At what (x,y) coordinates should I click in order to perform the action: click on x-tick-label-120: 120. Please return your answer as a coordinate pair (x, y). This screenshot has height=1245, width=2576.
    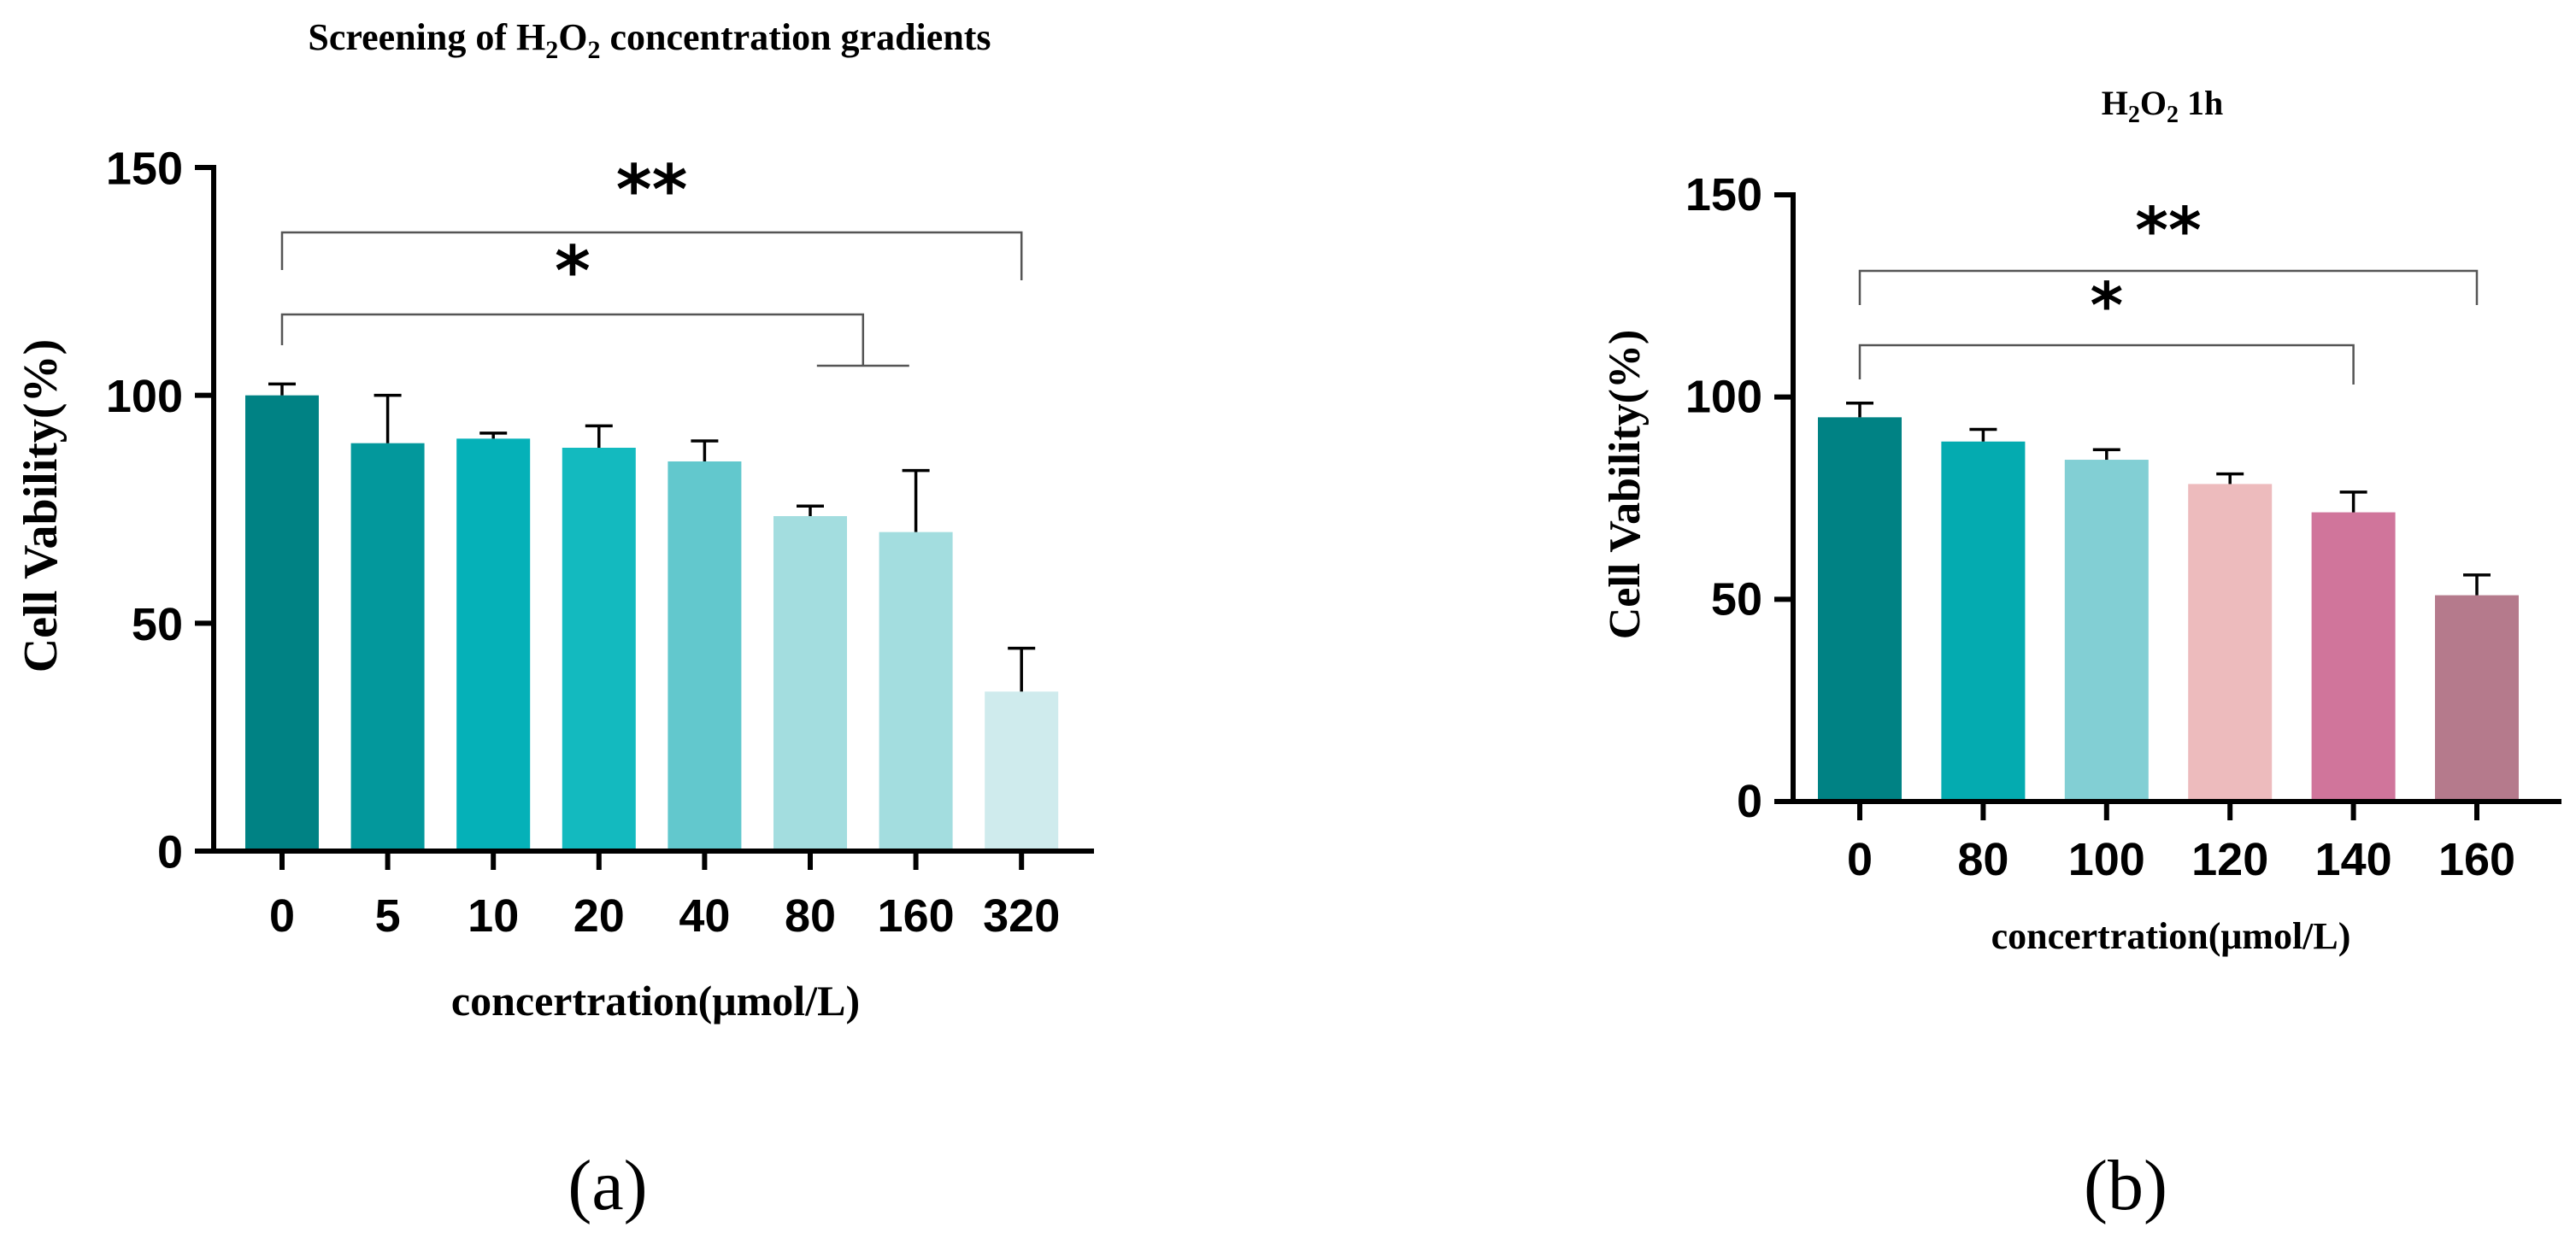
    Looking at the image, I should click on (2229, 860).